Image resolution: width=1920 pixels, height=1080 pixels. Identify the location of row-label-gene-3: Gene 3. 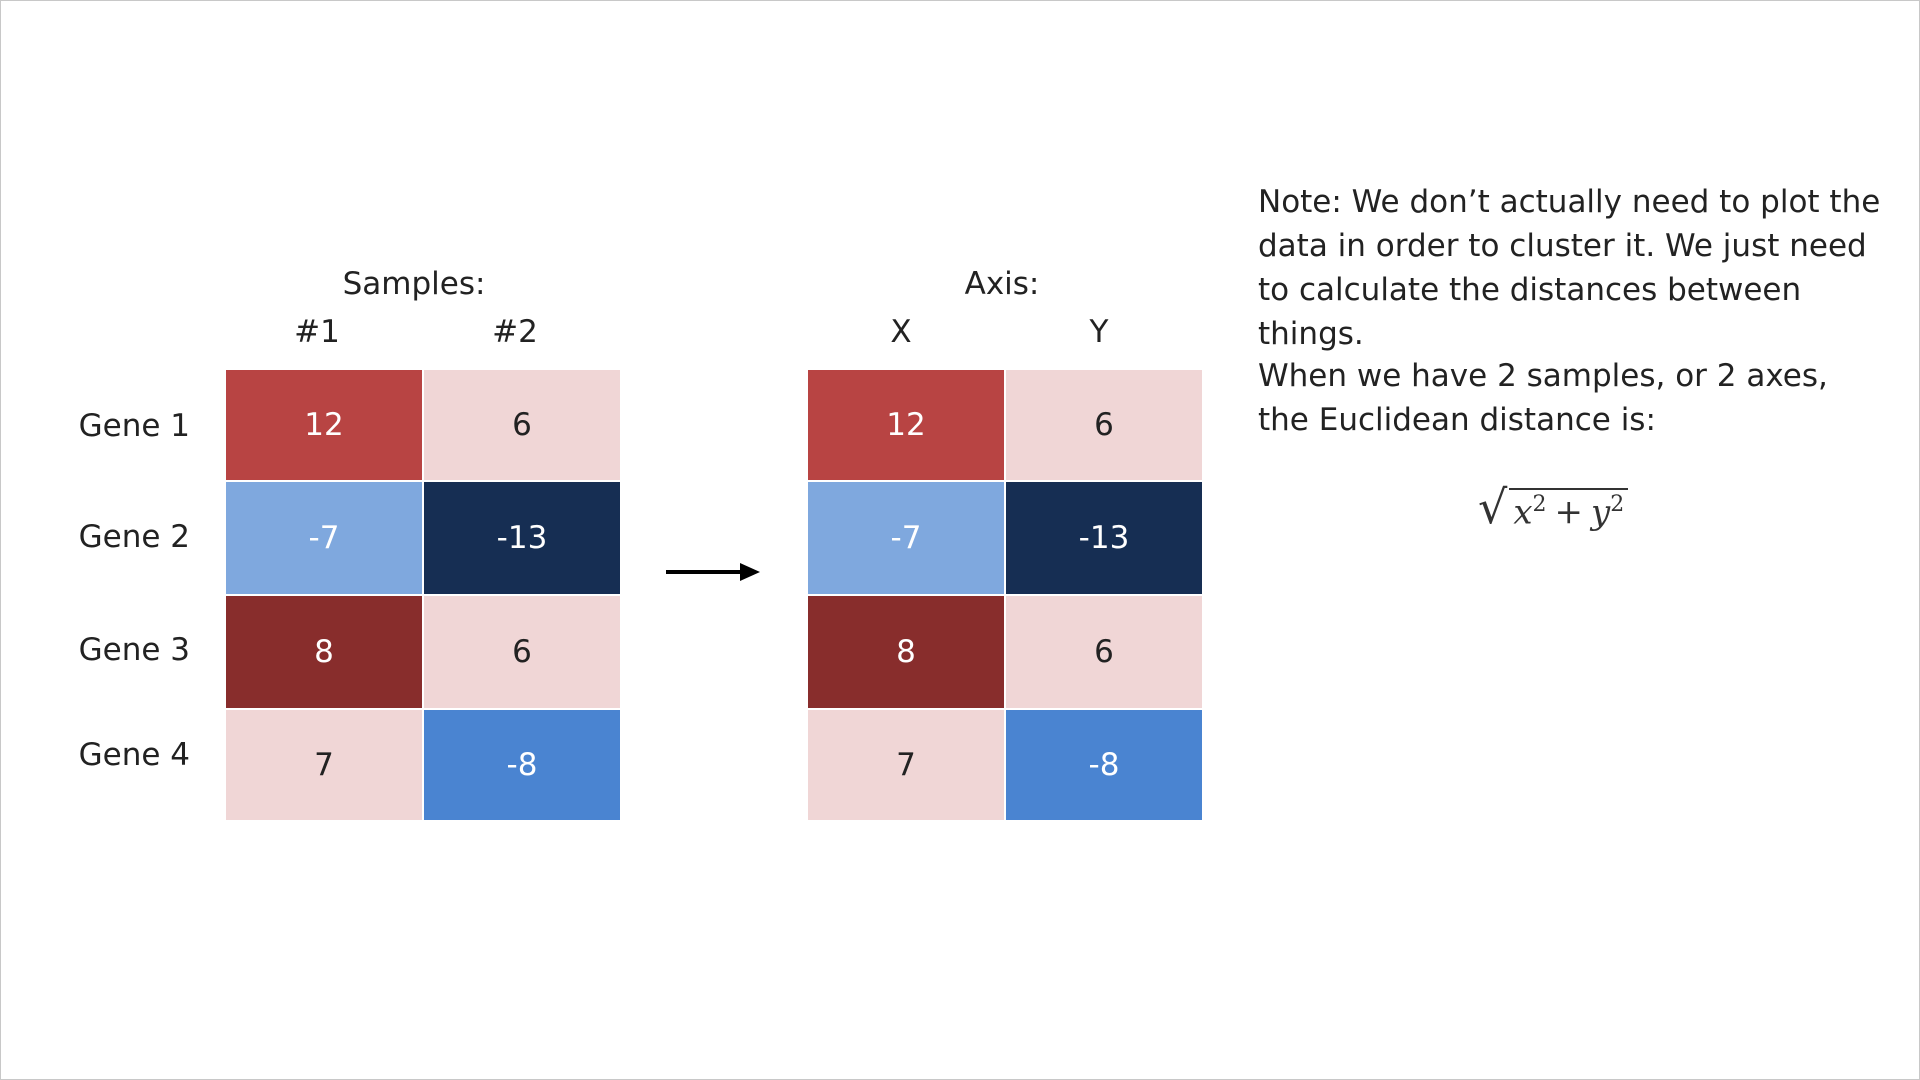
(134, 650).